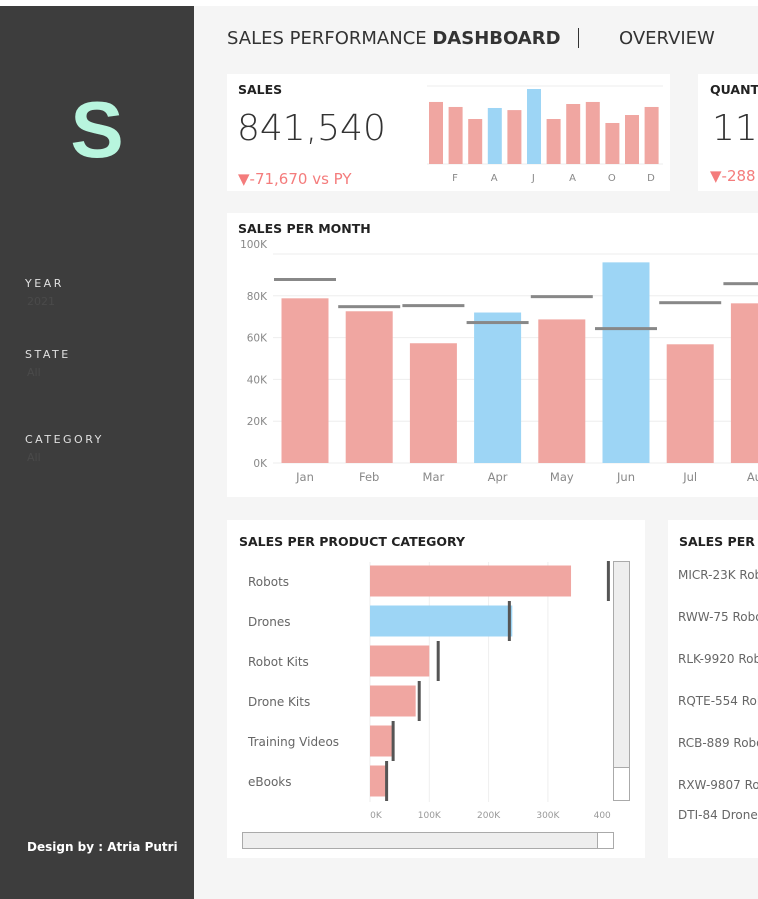  Describe the element at coordinates (41, 301) in the screenshot. I see `filter-year-value: 2021` at that location.